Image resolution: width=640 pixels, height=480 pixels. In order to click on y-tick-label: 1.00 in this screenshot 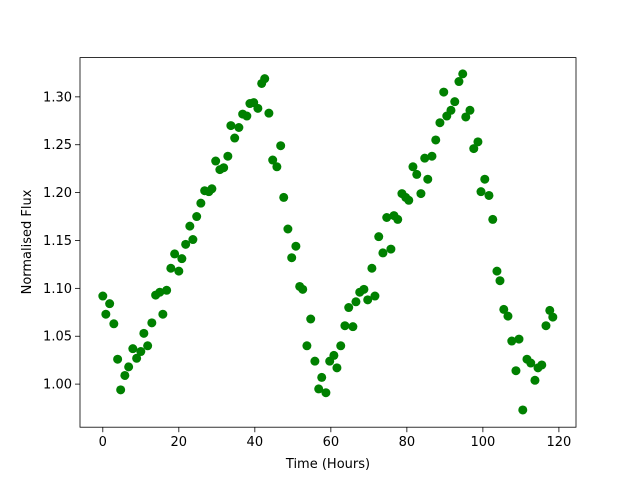, I will do `click(57, 385)`.